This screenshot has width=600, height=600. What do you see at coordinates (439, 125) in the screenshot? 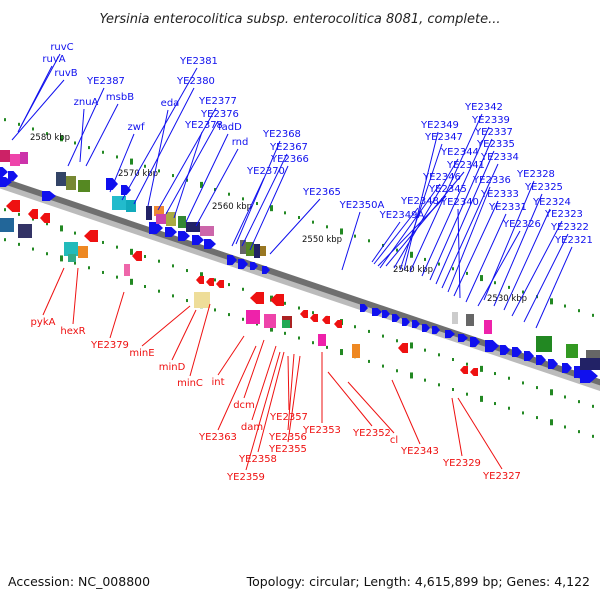
I see `gene-label-YE2349: YE2349` at bounding box center [439, 125].